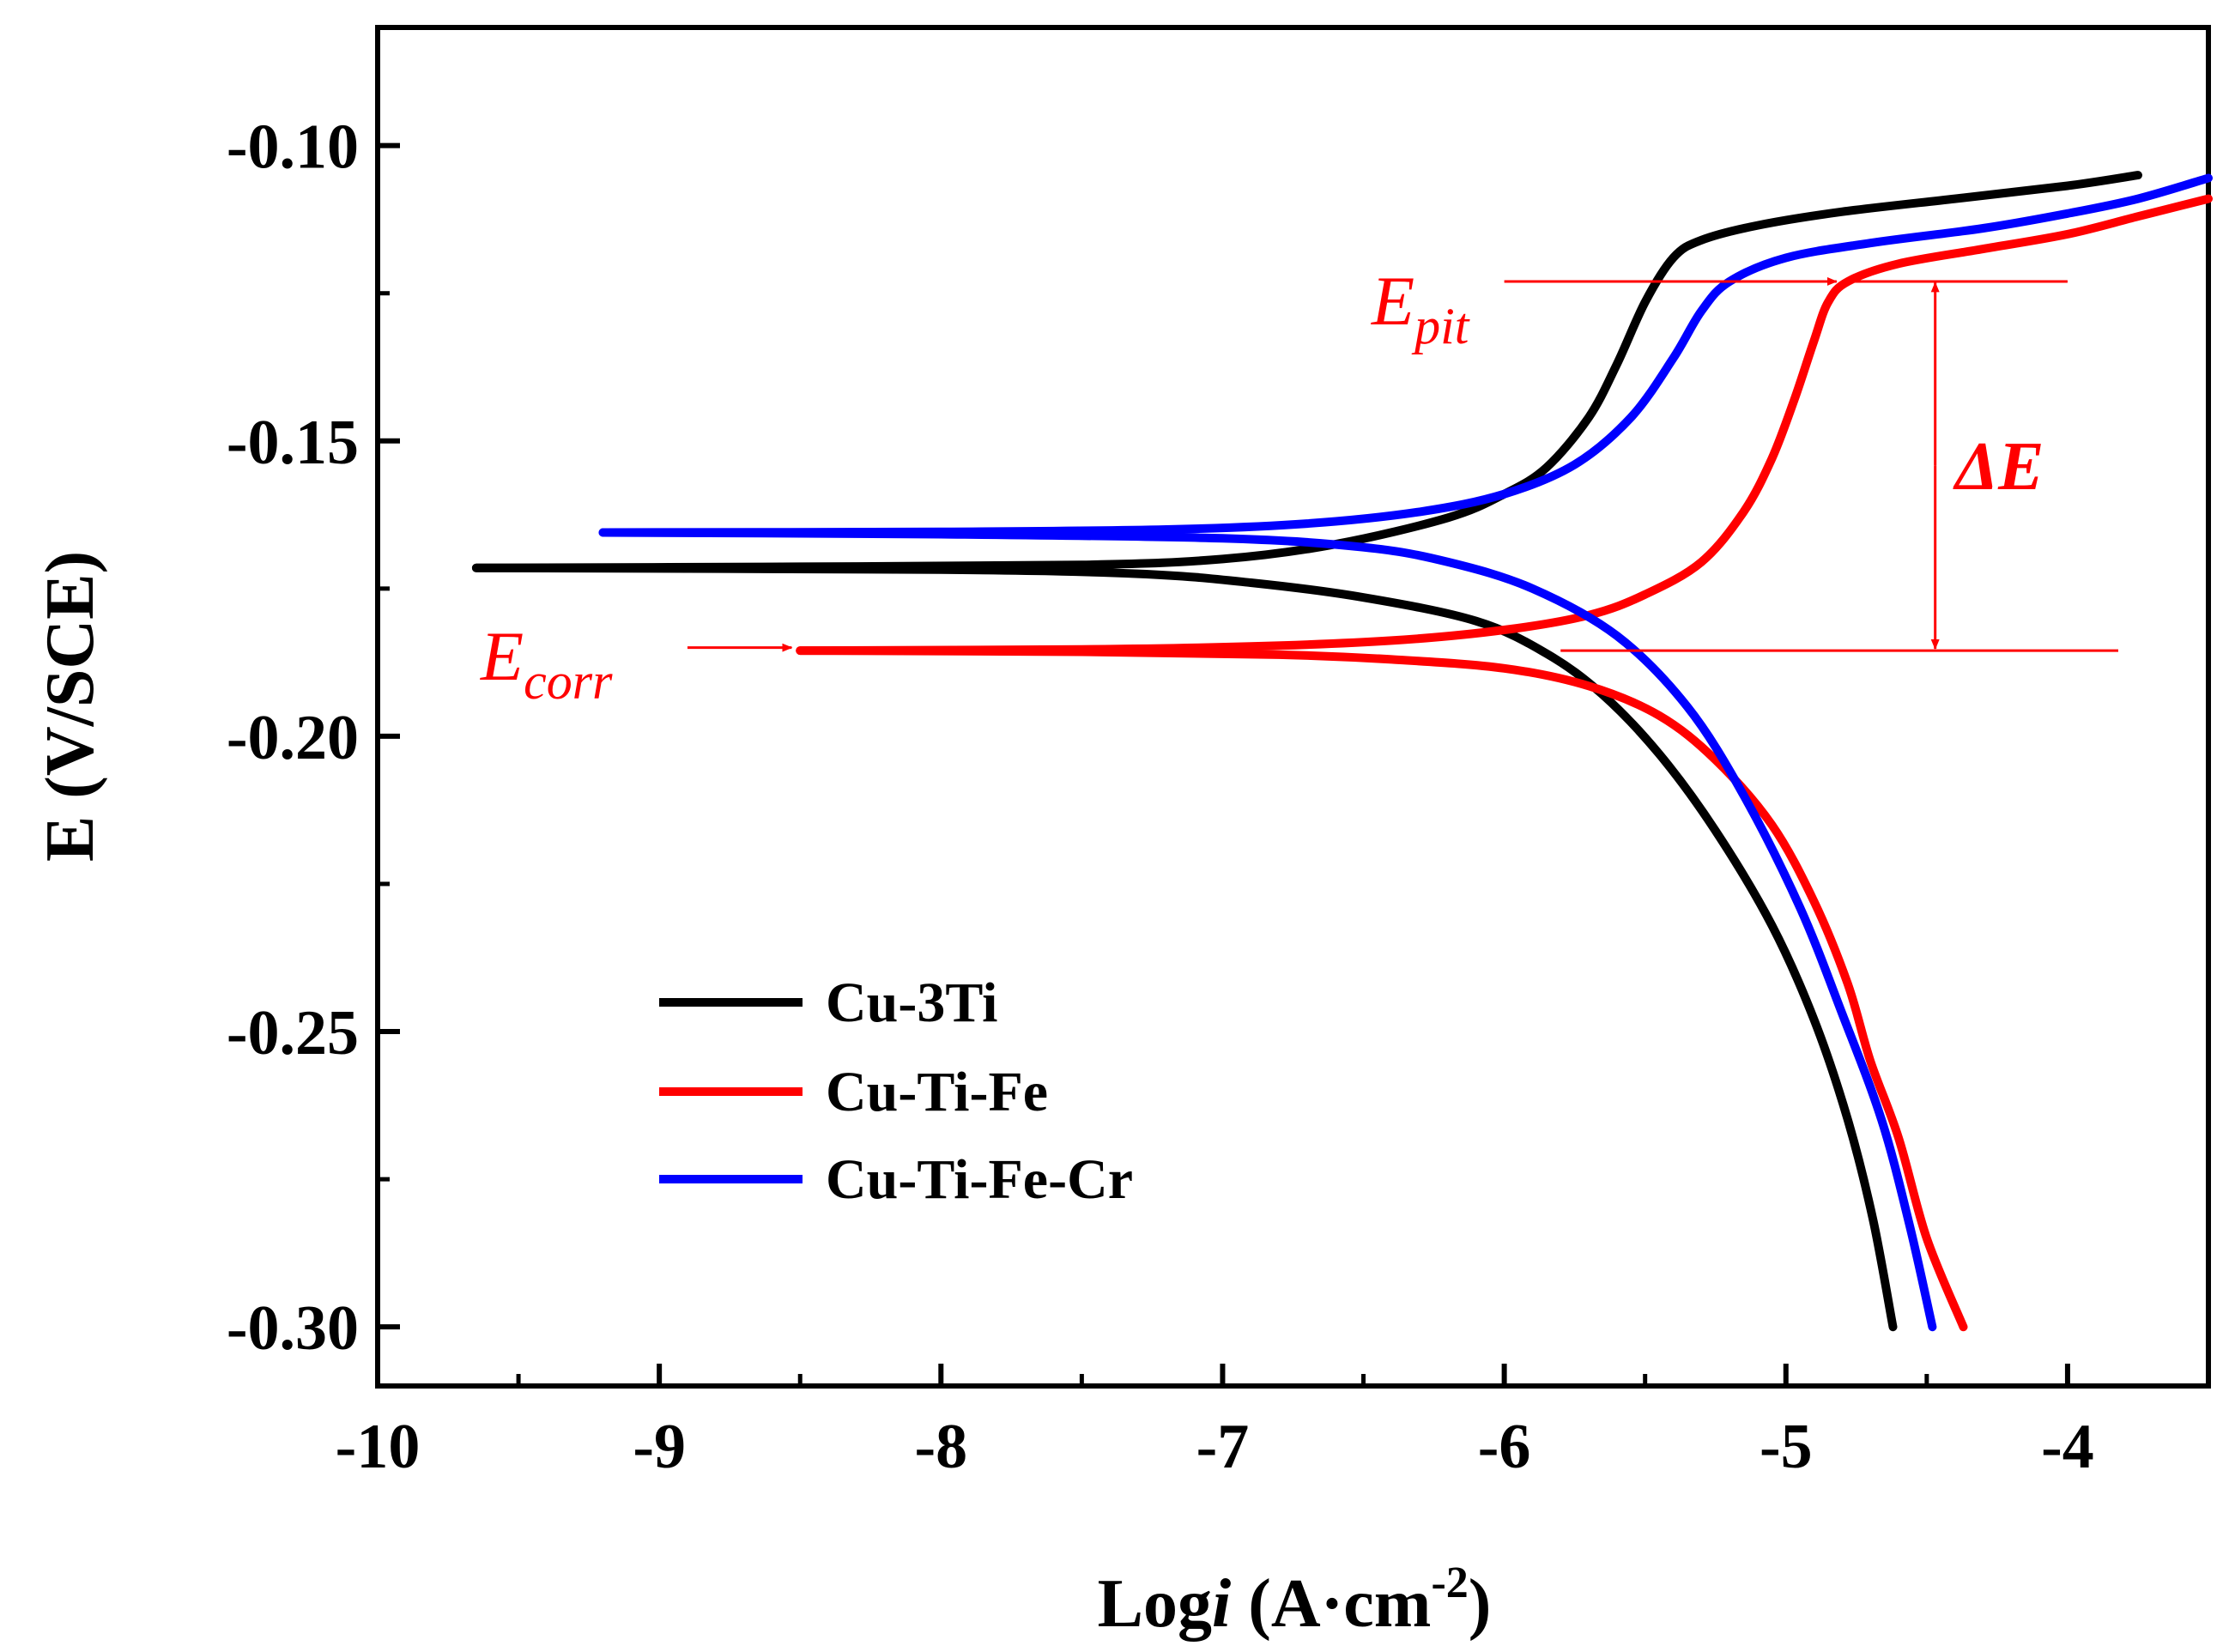 The image size is (2229, 1652). Describe the element at coordinates (979, 1179) in the screenshot. I see `legend-label-cu-ti-fe-cr: Cu-Ti-Fe-Cr` at that location.